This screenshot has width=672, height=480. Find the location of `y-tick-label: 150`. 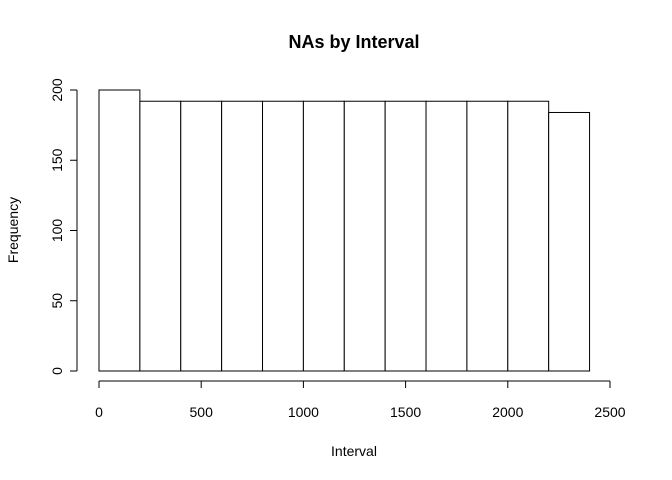

y-tick-label: 150 is located at coordinates (57, 160).